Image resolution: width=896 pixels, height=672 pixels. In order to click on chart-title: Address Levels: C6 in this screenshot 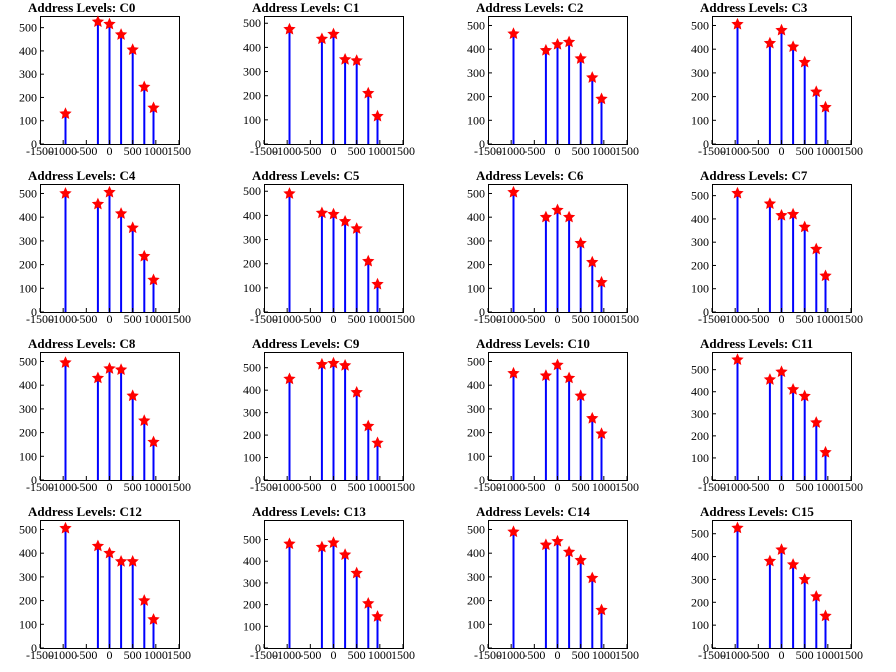, I will do `click(530, 175)`.